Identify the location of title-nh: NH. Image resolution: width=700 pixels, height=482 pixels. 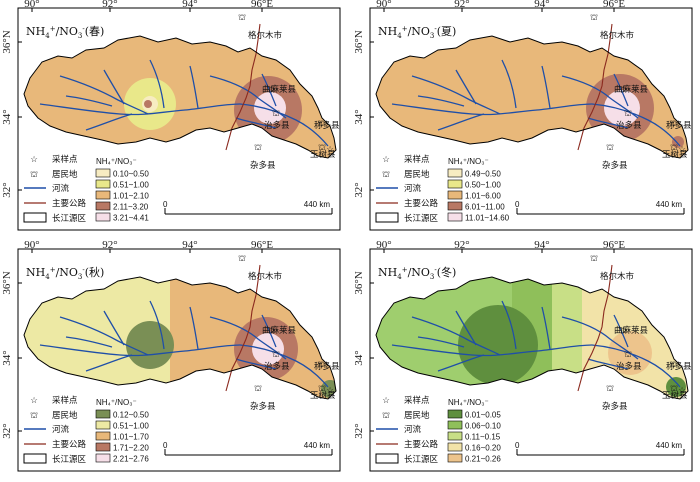
(387, 272).